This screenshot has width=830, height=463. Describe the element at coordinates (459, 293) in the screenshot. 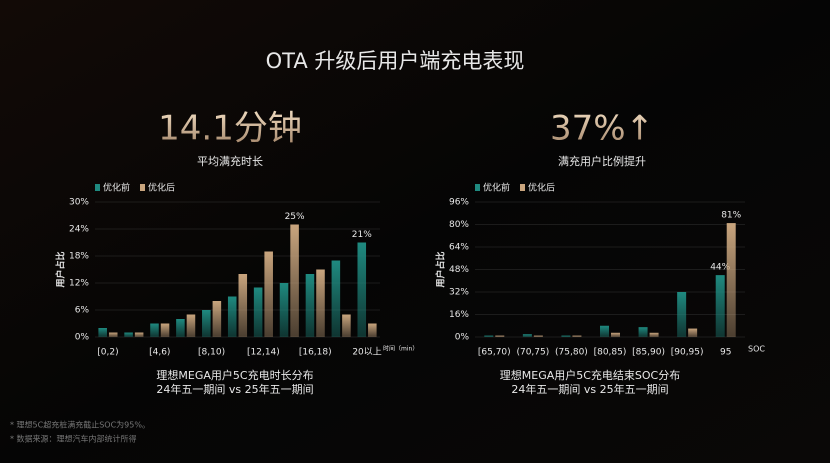

I see `y-tick-label: 32%` at that location.